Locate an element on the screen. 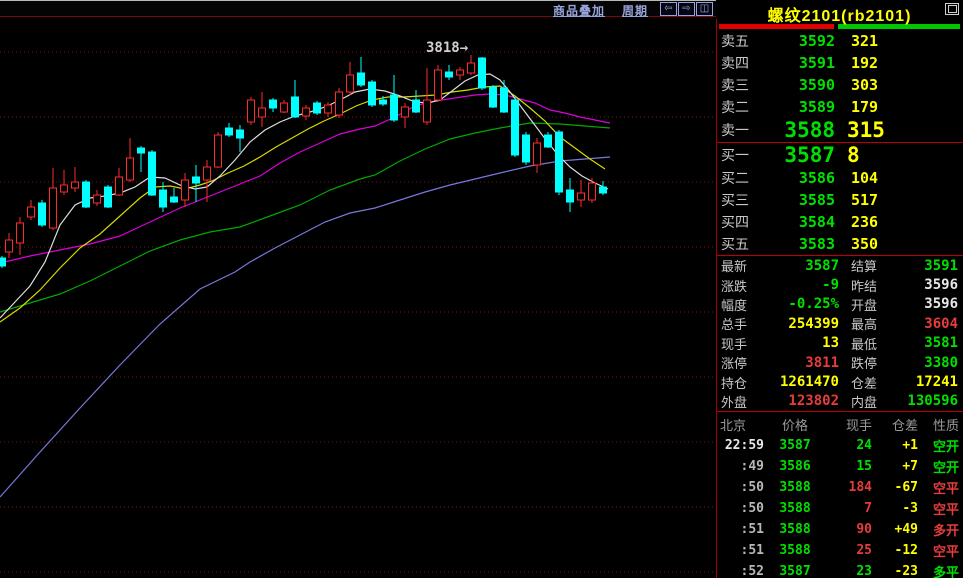 The image size is (963, 578). restore-window-icon is located at coordinates (952, 9).